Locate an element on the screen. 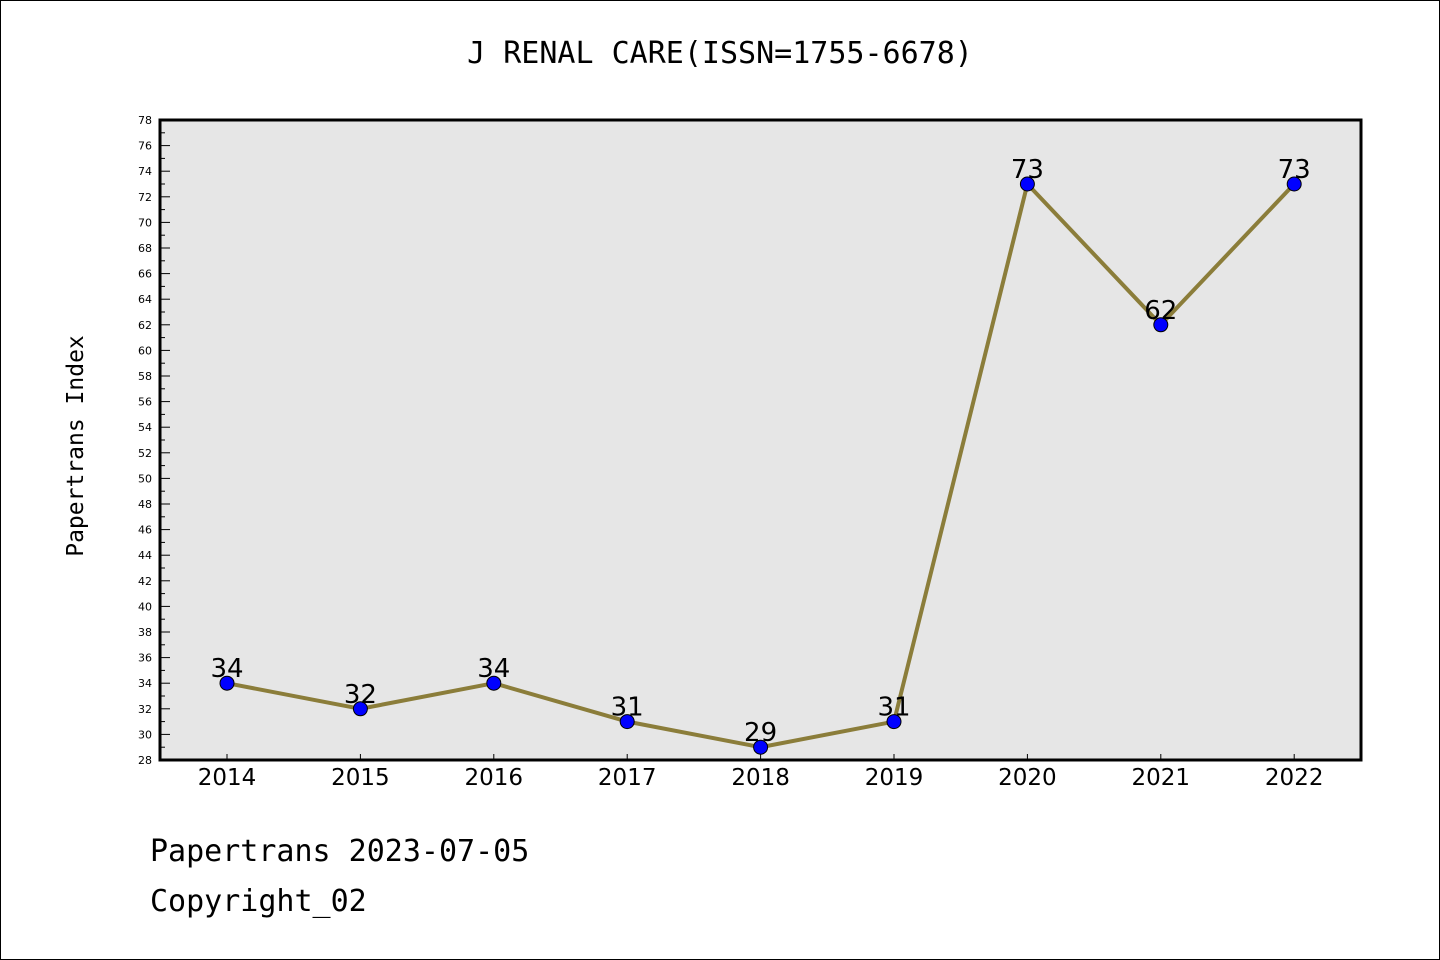  x-tick-label: 2016 is located at coordinates (494, 778).